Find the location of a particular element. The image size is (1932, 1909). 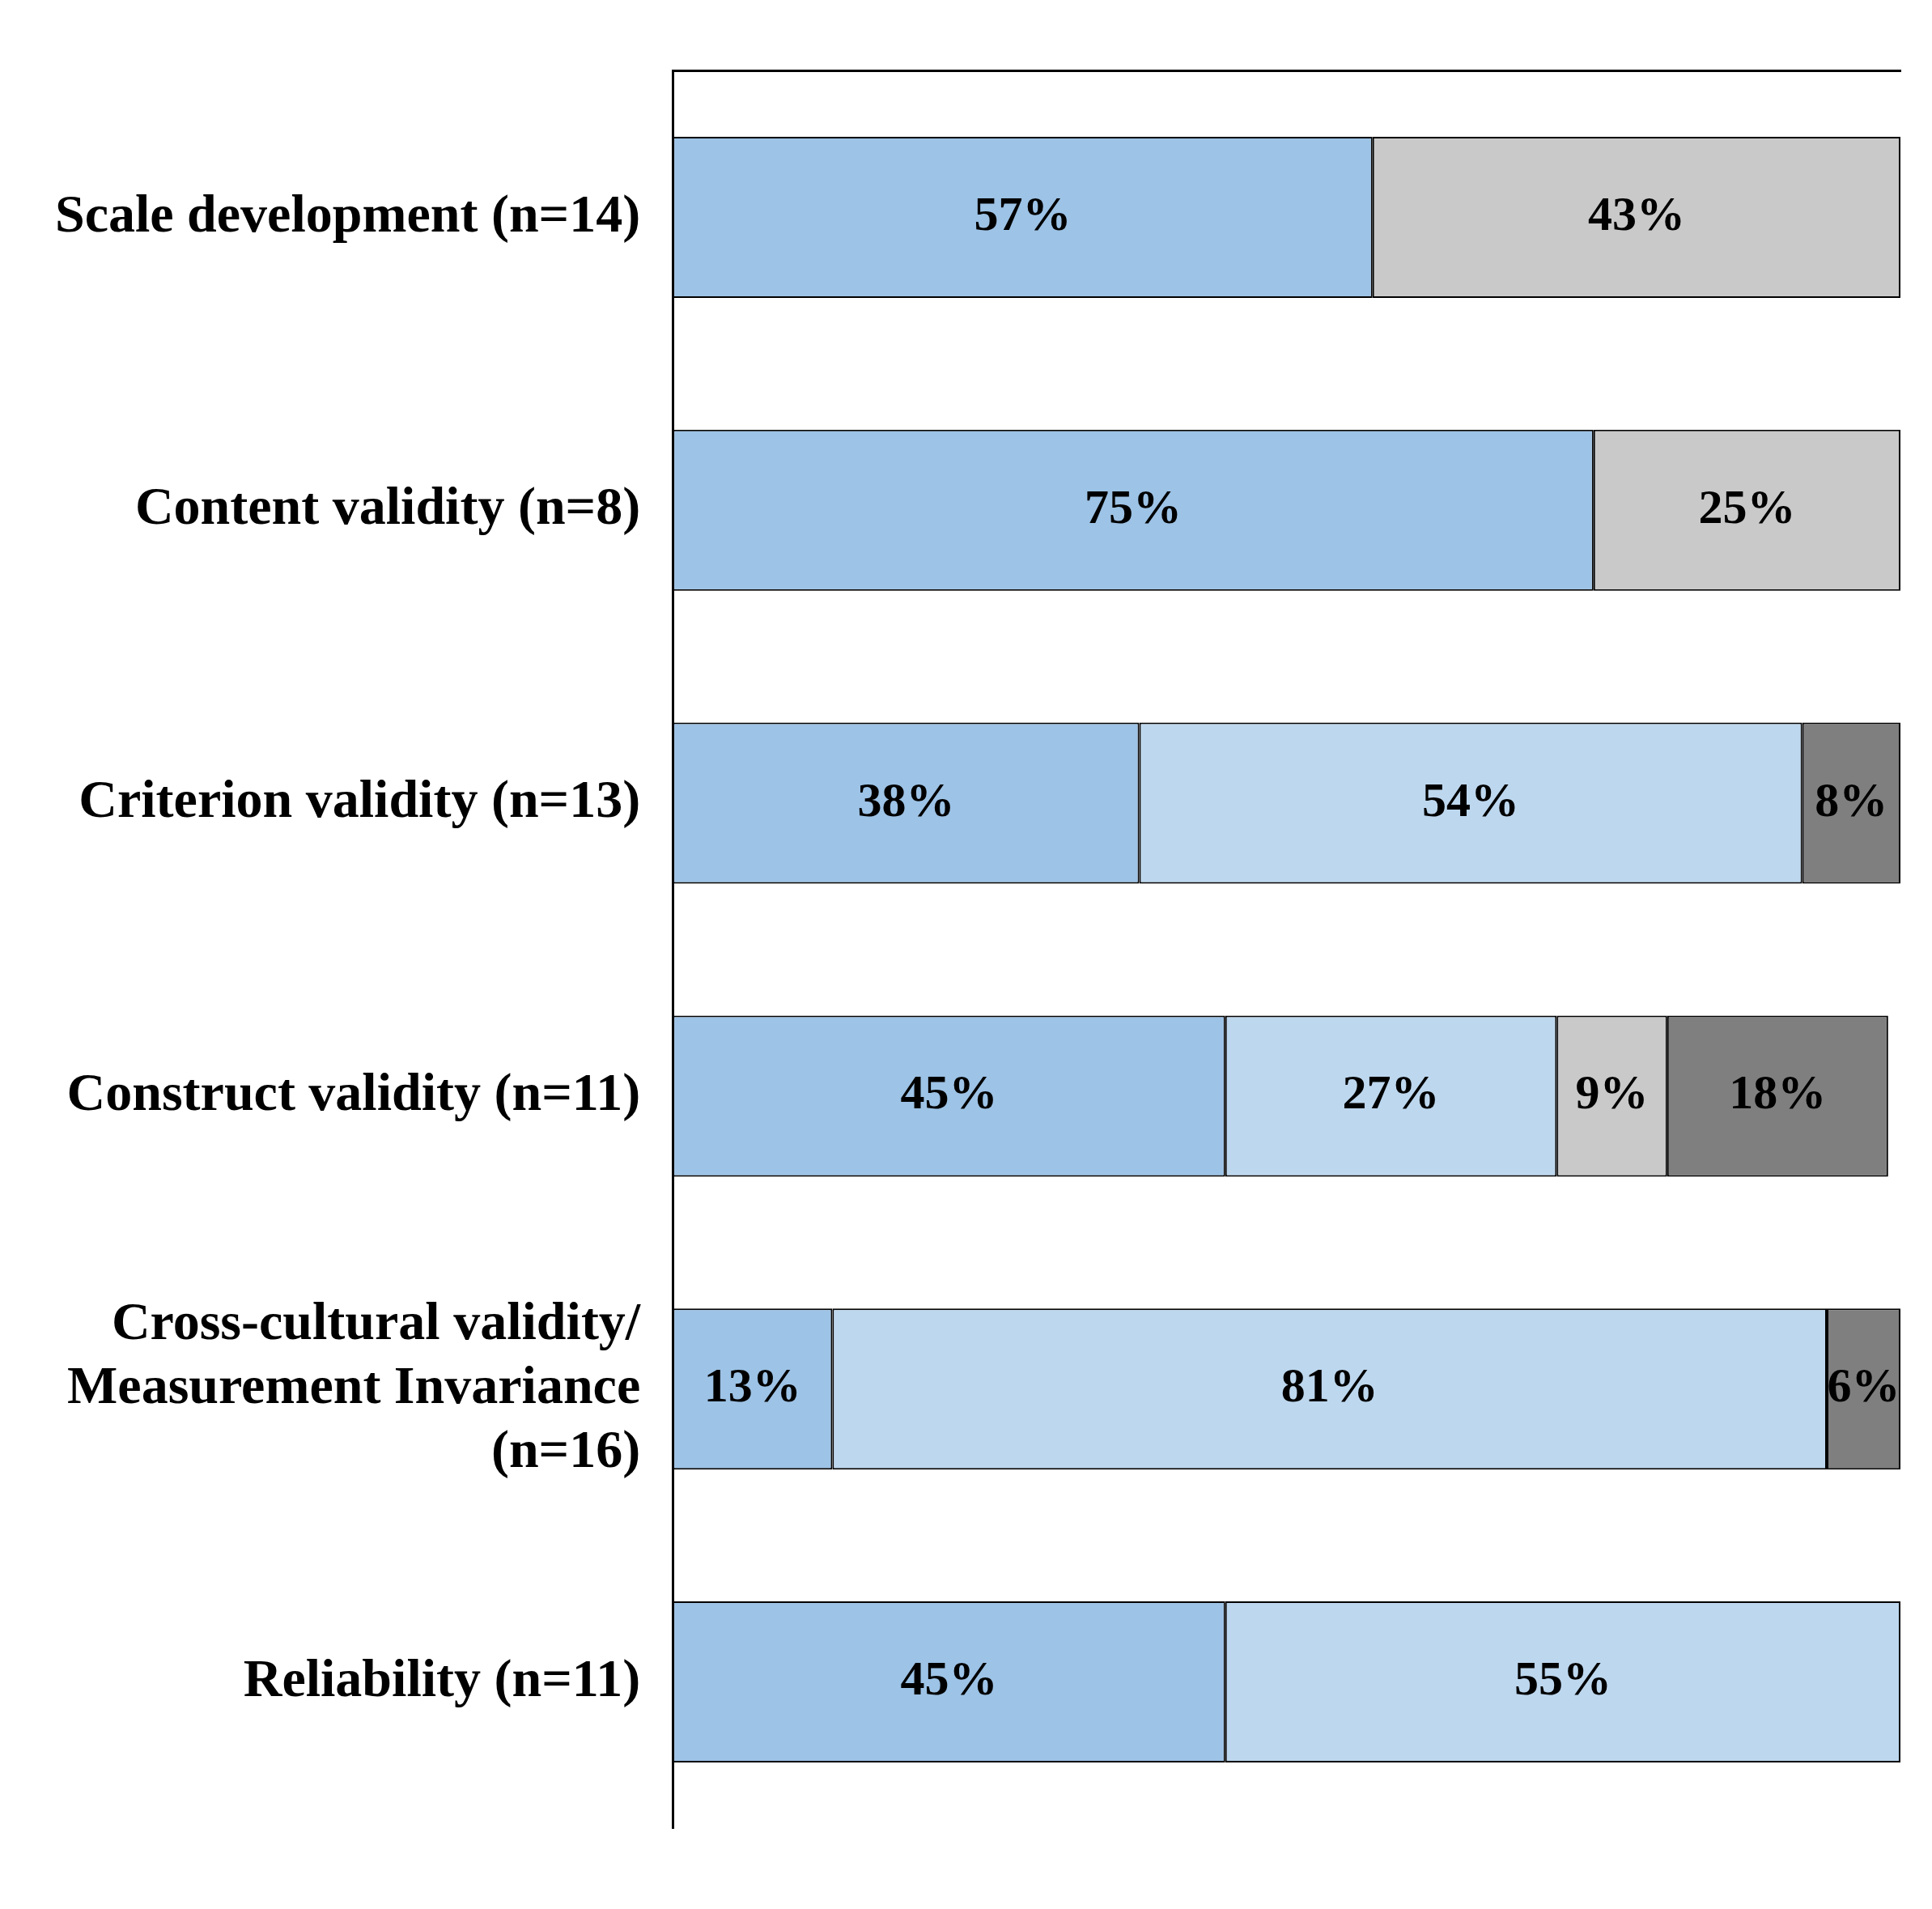

data-label: 54% is located at coordinates (1471, 800).